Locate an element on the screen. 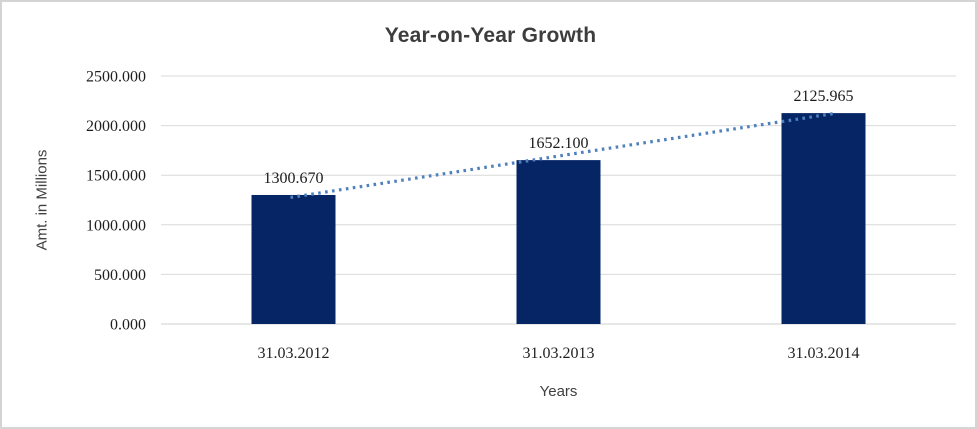 This screenshot has height=429, width=977. y-tick-label: 2500.000 is located at coordinates (116, 77).